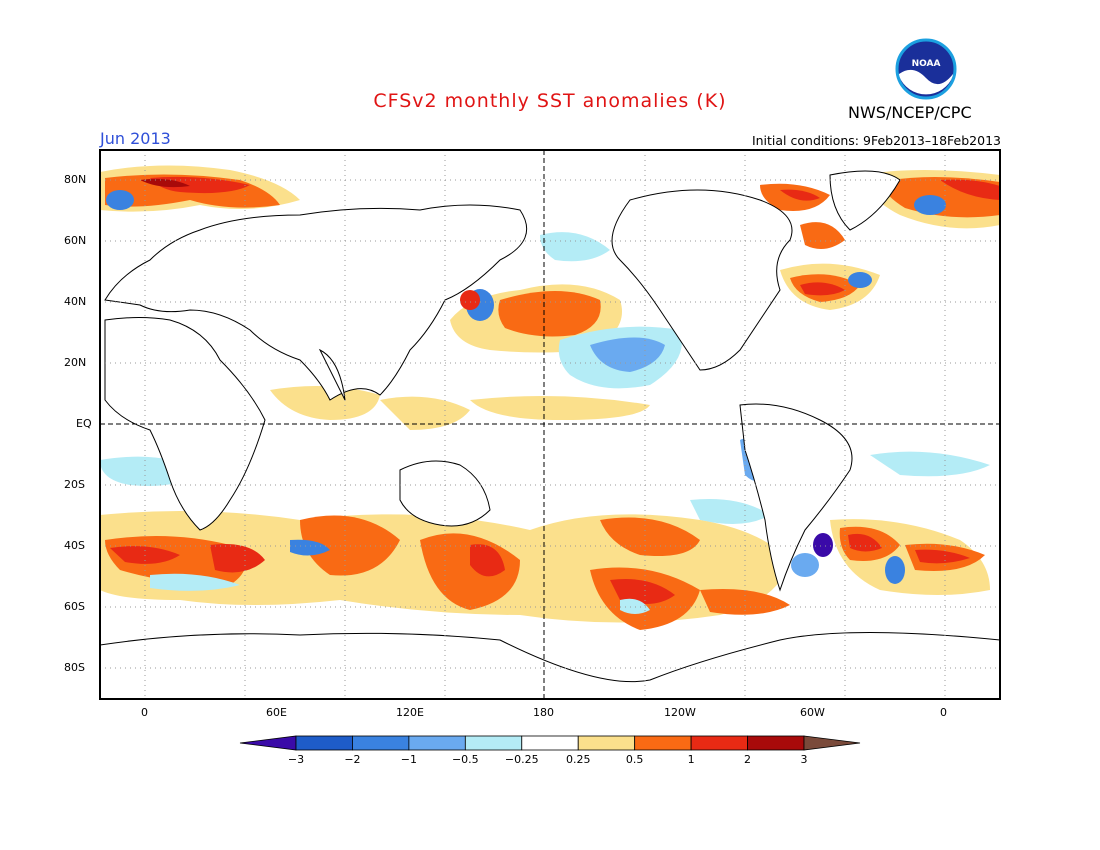  Describe the element at coordinates (268, 743) in the screenshot. I see `colorbar-left-arrow` at that location.